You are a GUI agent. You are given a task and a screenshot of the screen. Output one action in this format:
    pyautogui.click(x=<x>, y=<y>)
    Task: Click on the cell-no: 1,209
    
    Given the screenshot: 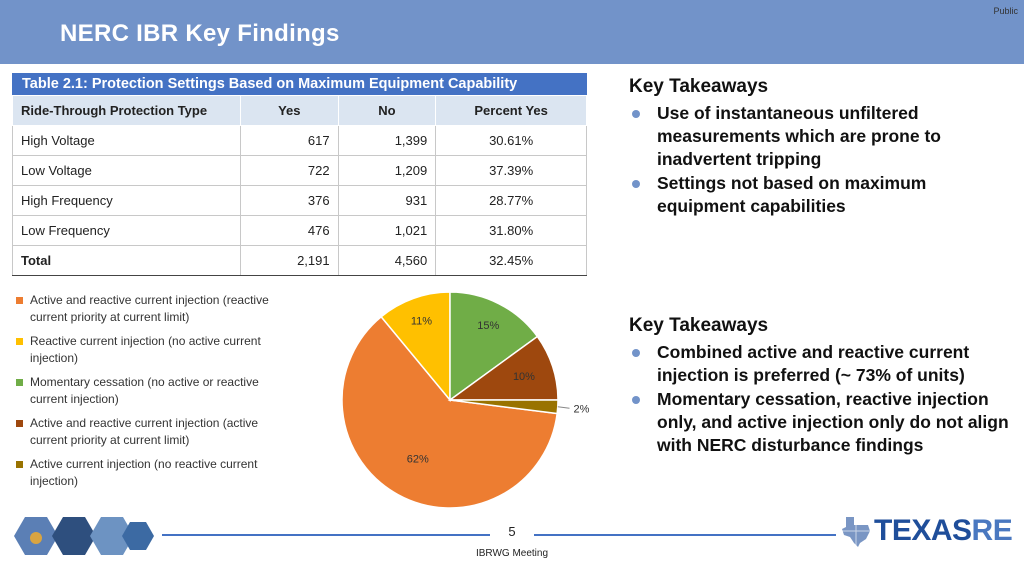 What is the action you would take?
    pyautogui.click(x=387, y=170)
    